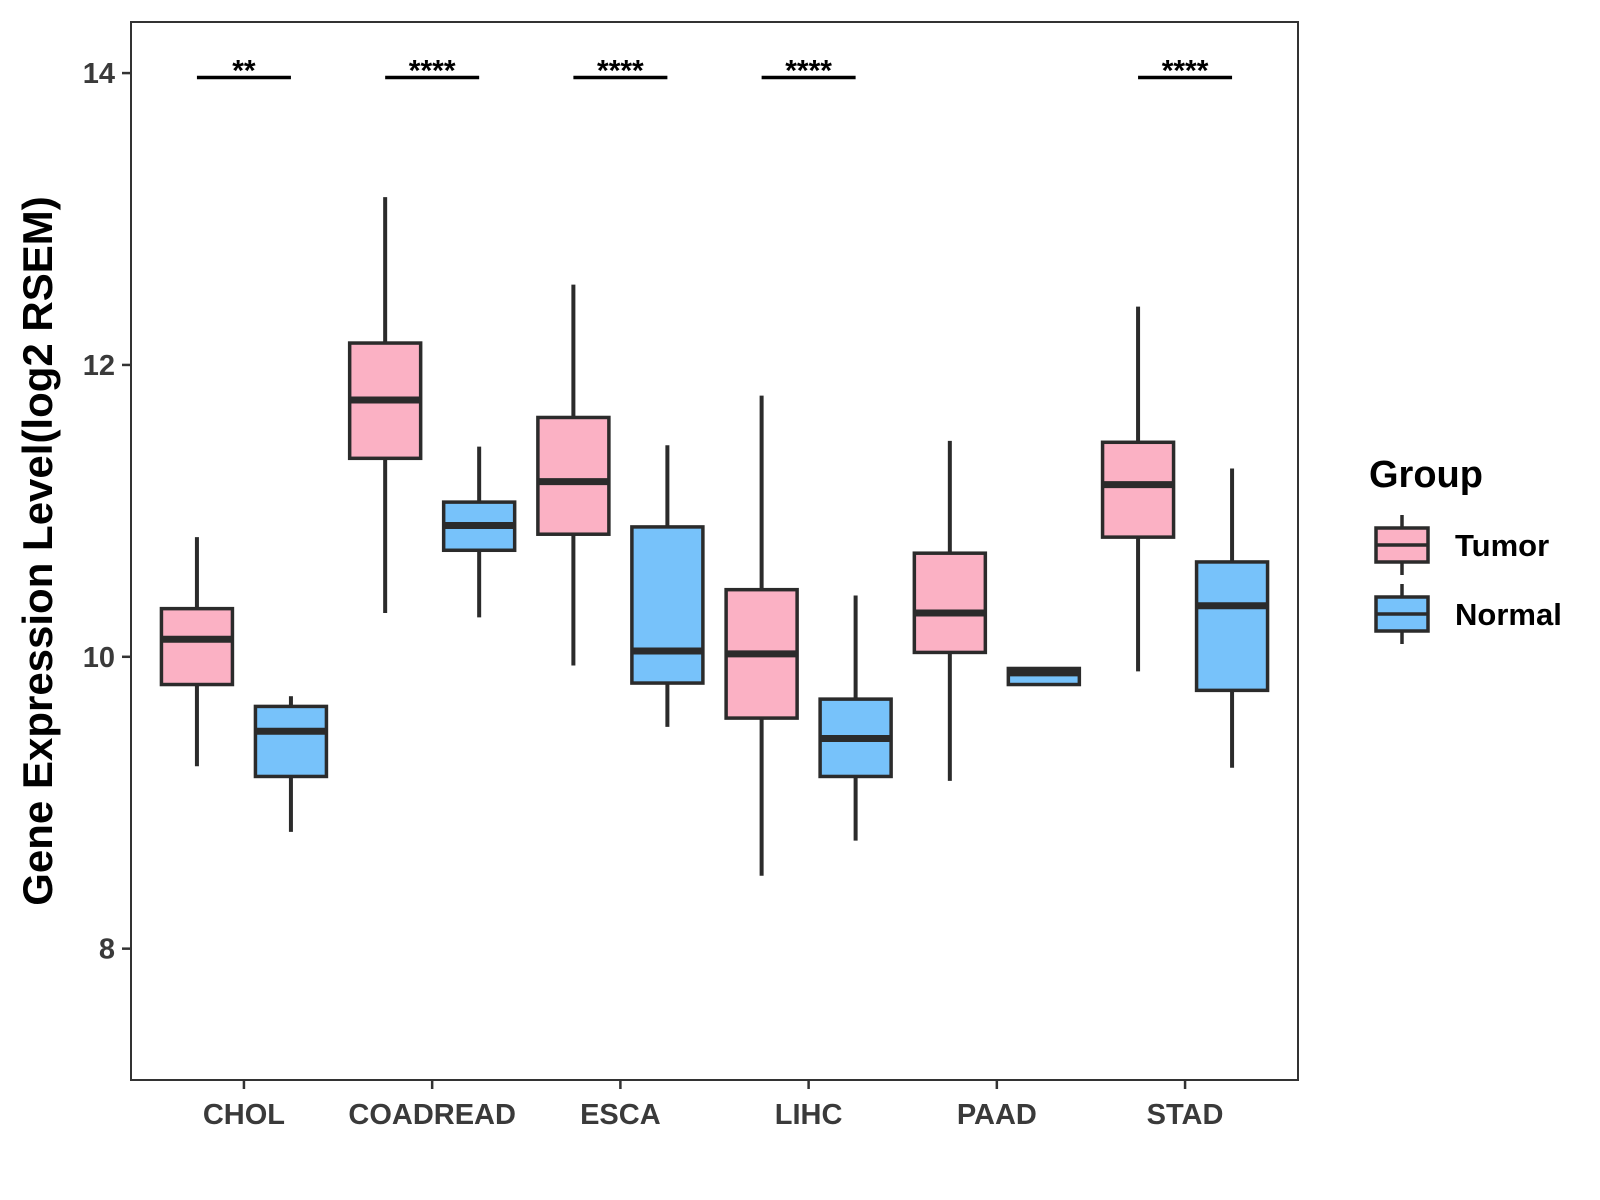 This screenshot has width=1600, height=1200. I want to click on legend-item-normal: Normal, so click(1468, 614).